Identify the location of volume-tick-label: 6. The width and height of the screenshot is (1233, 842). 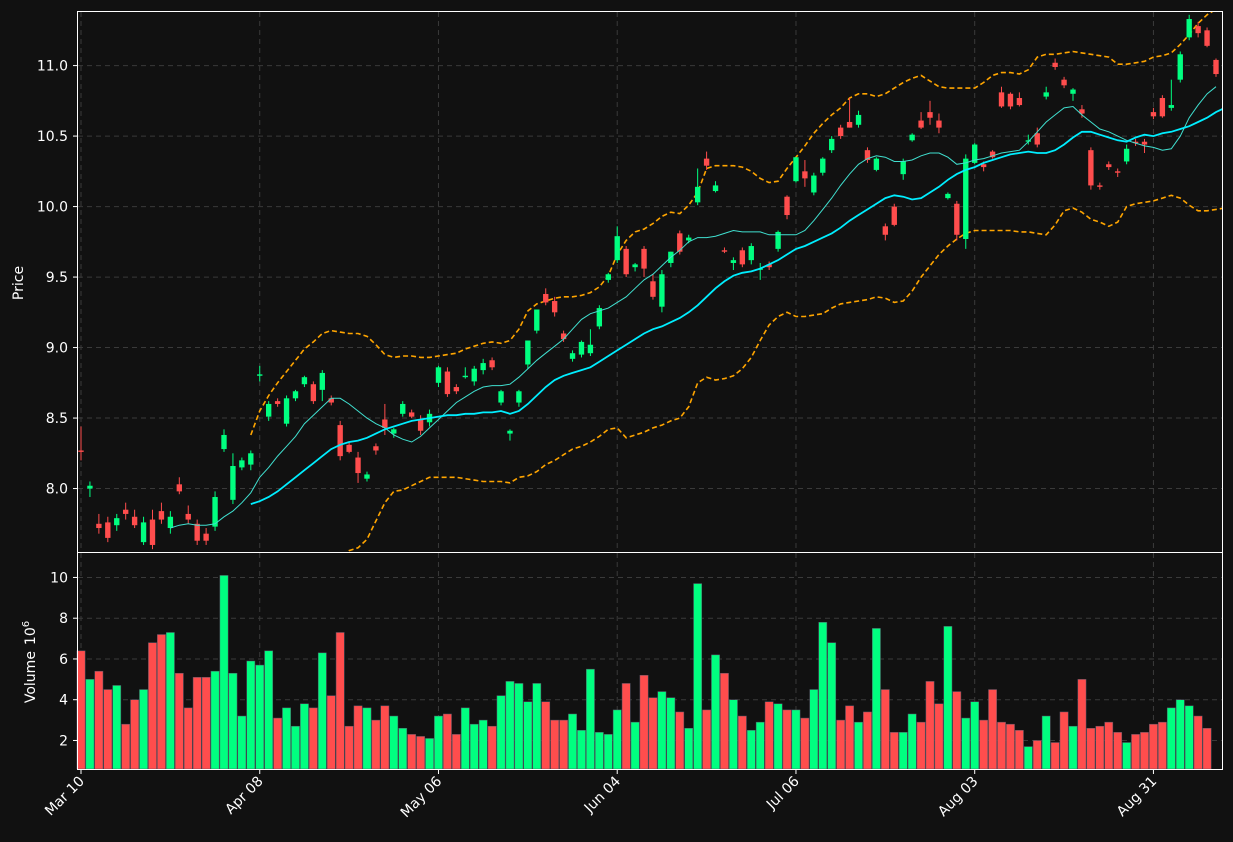
(63, 660).